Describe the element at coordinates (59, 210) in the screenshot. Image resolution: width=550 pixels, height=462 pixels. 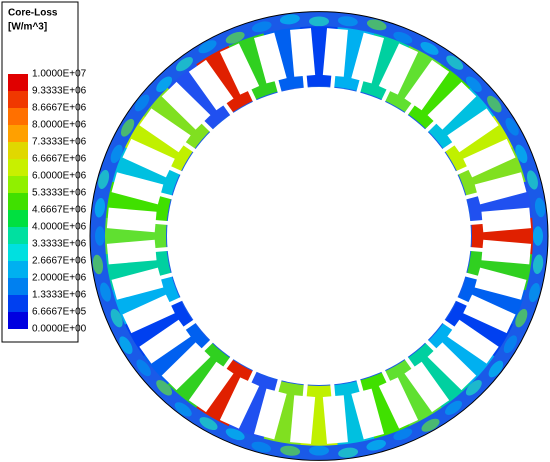
I see `legend-label: 4.6667E+06` at that location.